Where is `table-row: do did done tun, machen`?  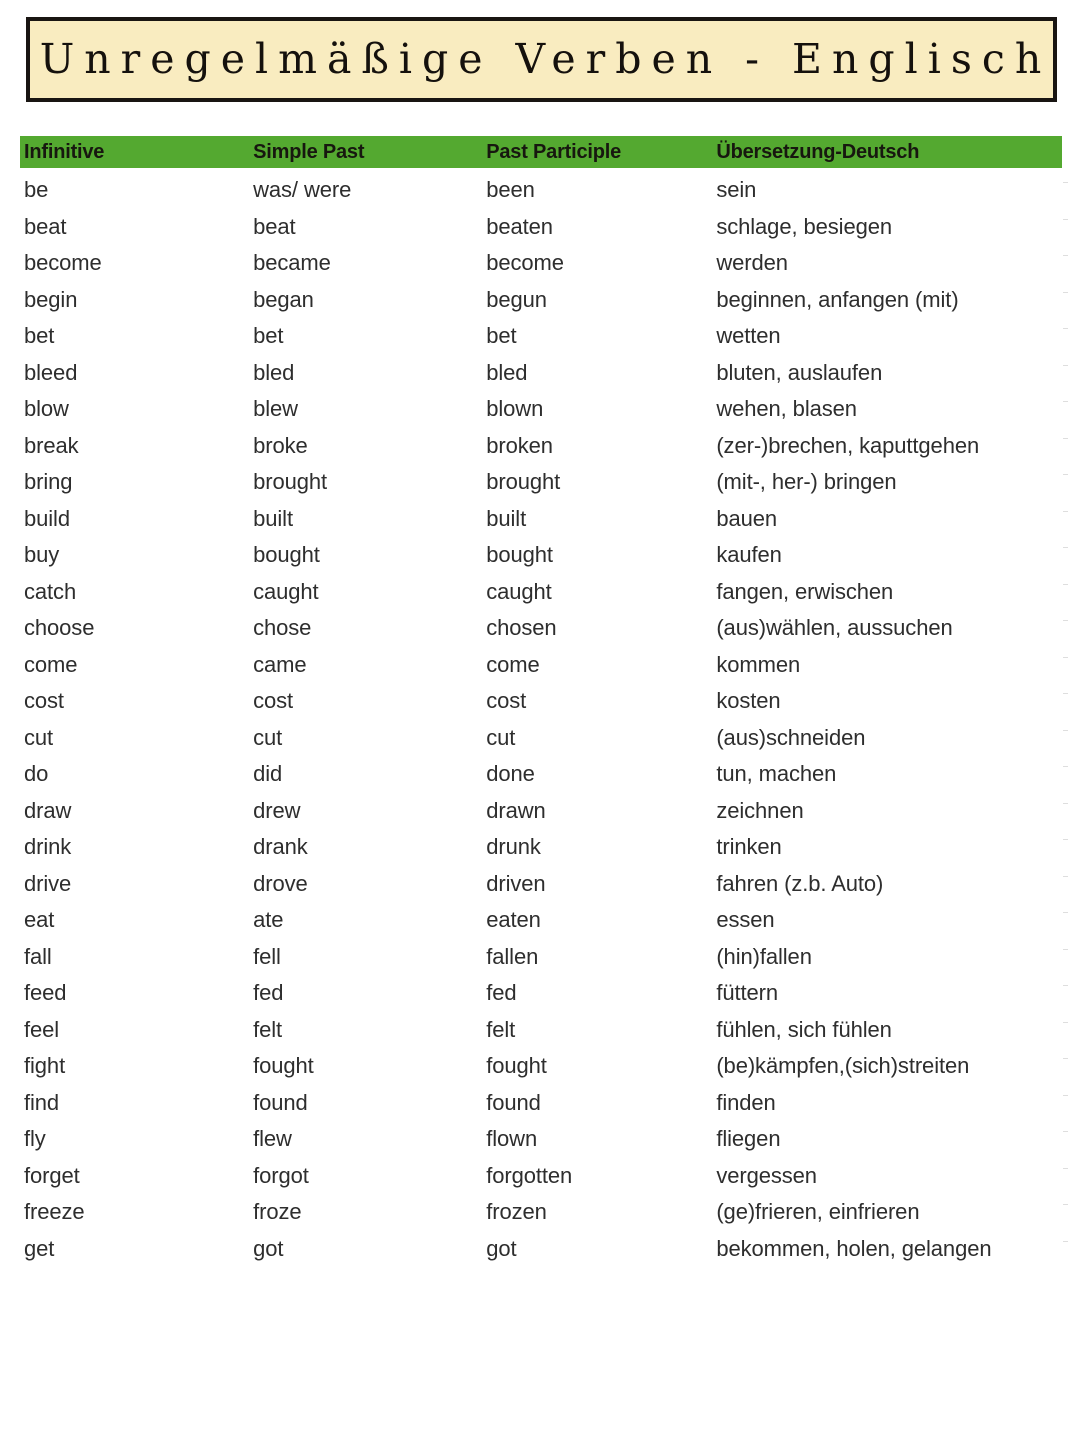
table-row: do did done tun, machen is located at coordinates (541, 774).